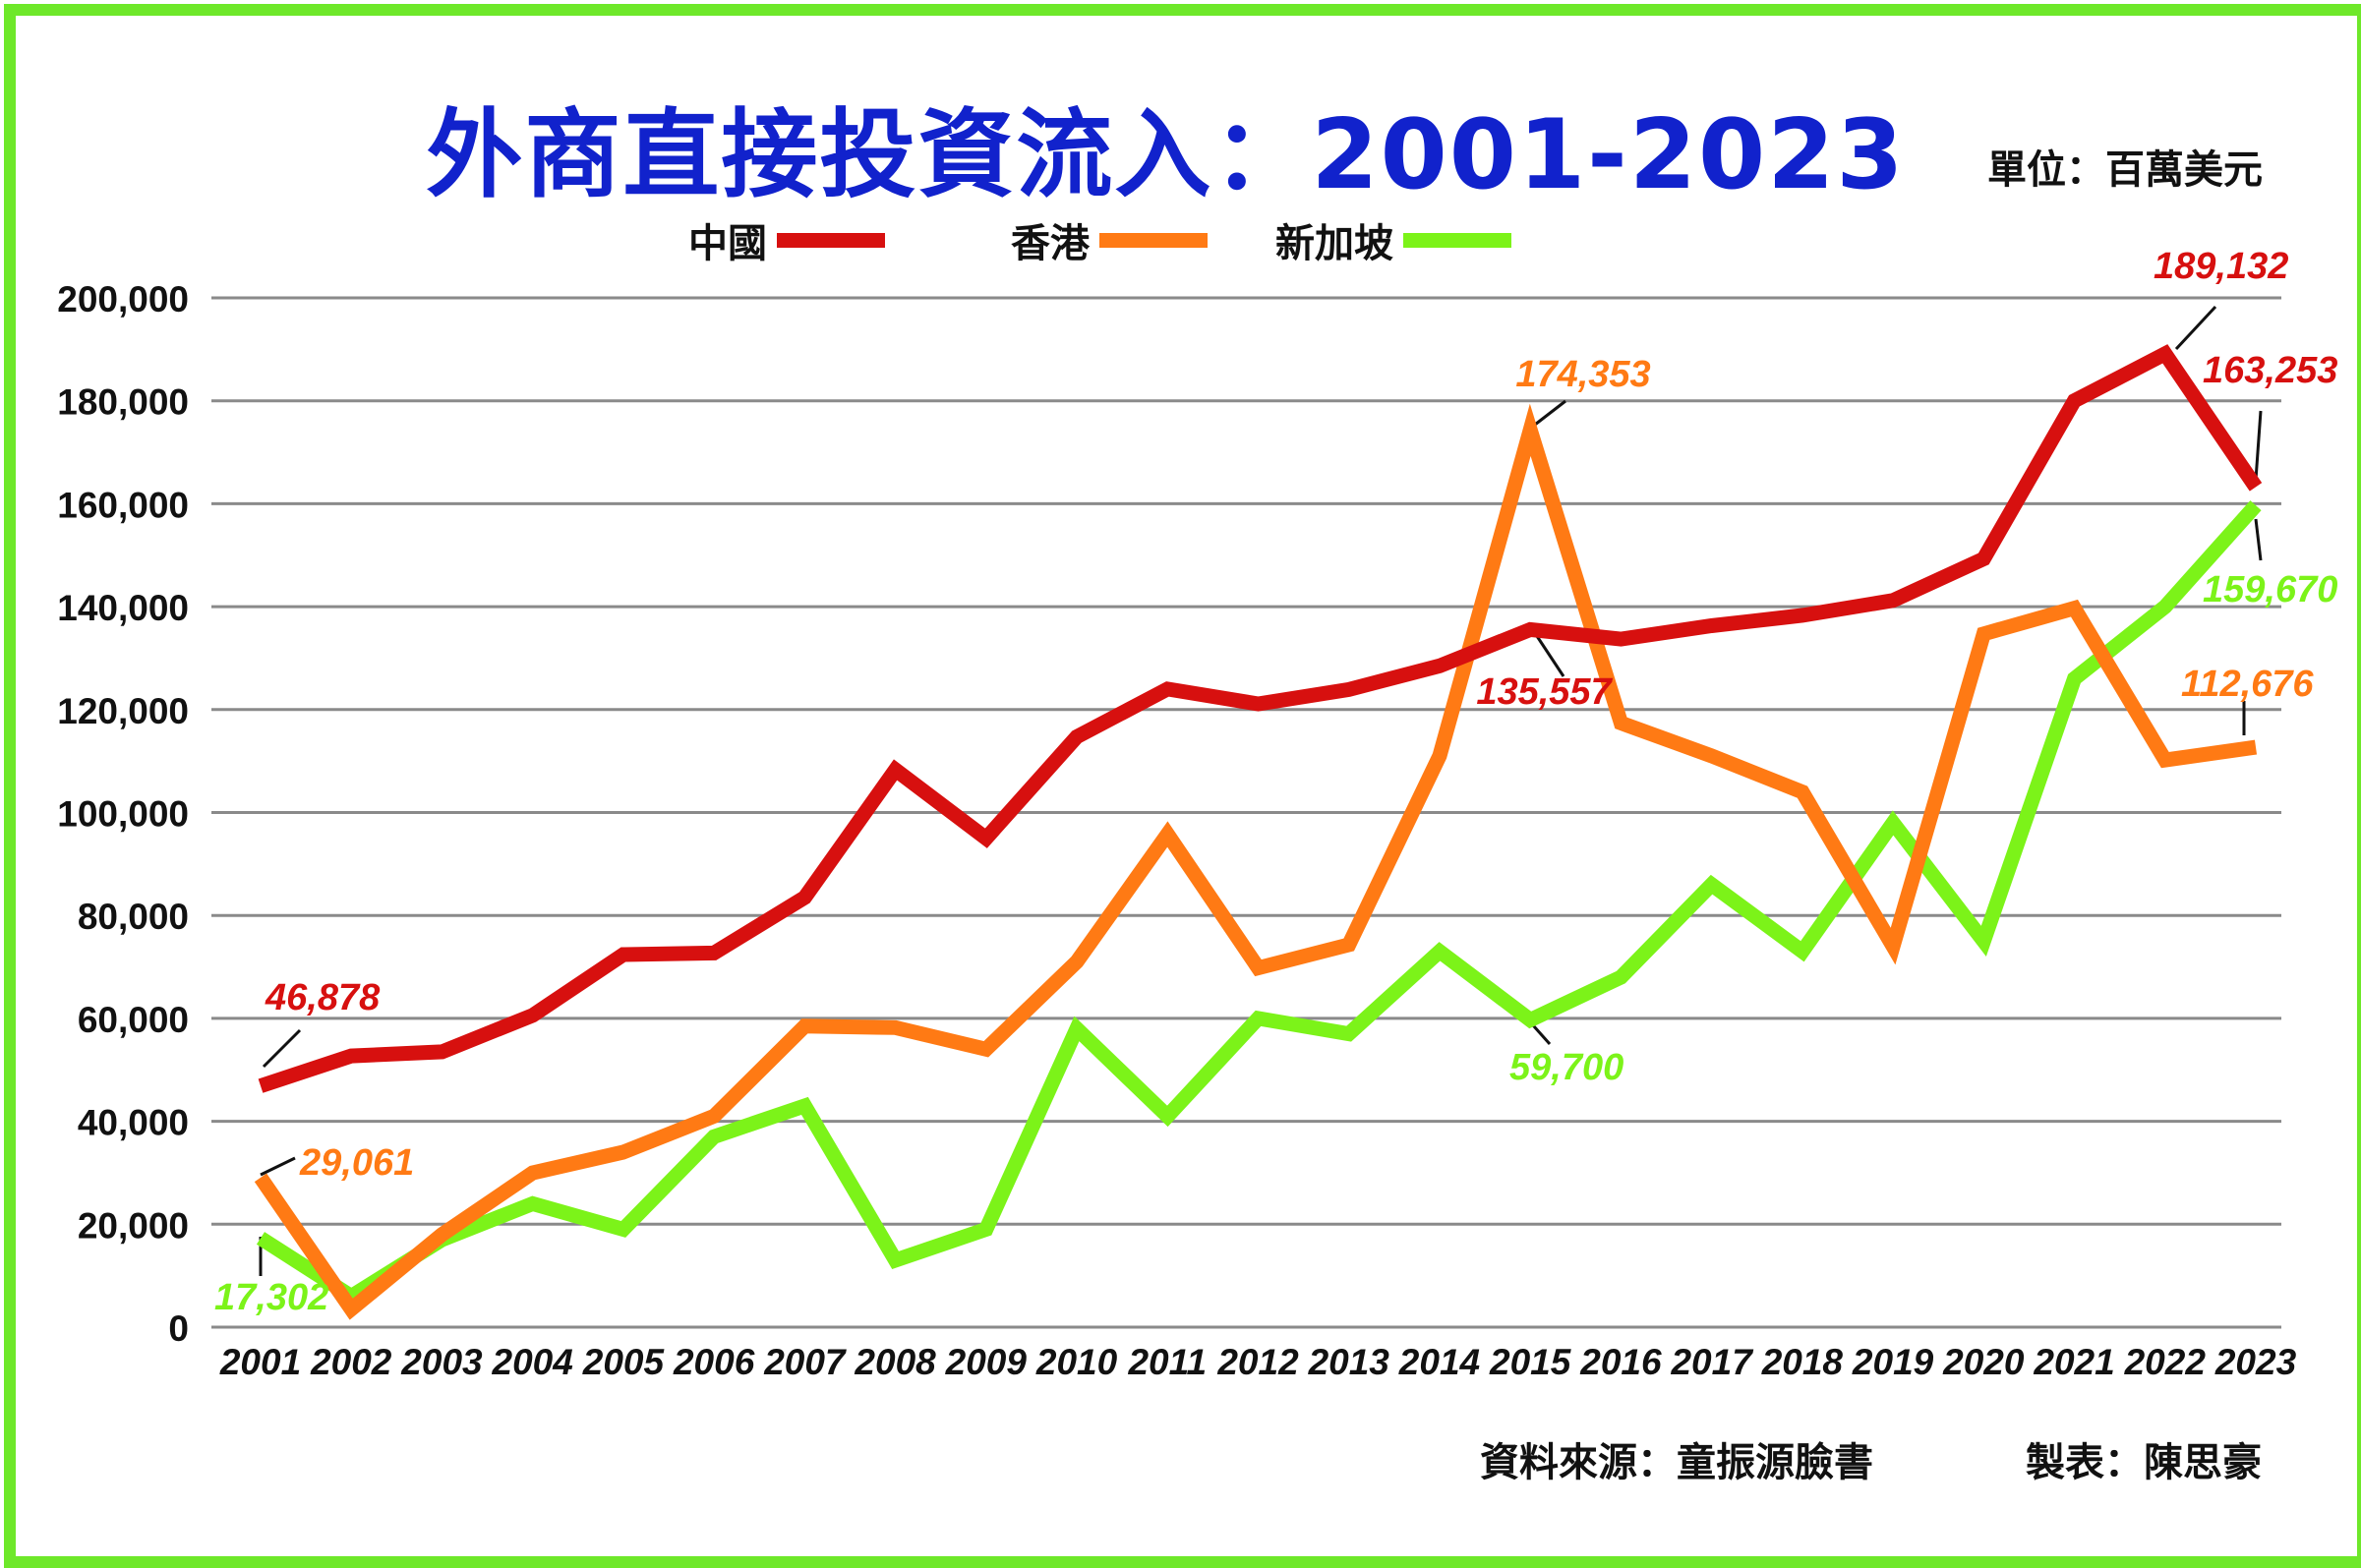 This screenshot has height=1568, width=2361. What do you see at coordinates (356, 1163) in the screenshot?
I see `data-label: 29,061` at bounding box center [356, 1163].